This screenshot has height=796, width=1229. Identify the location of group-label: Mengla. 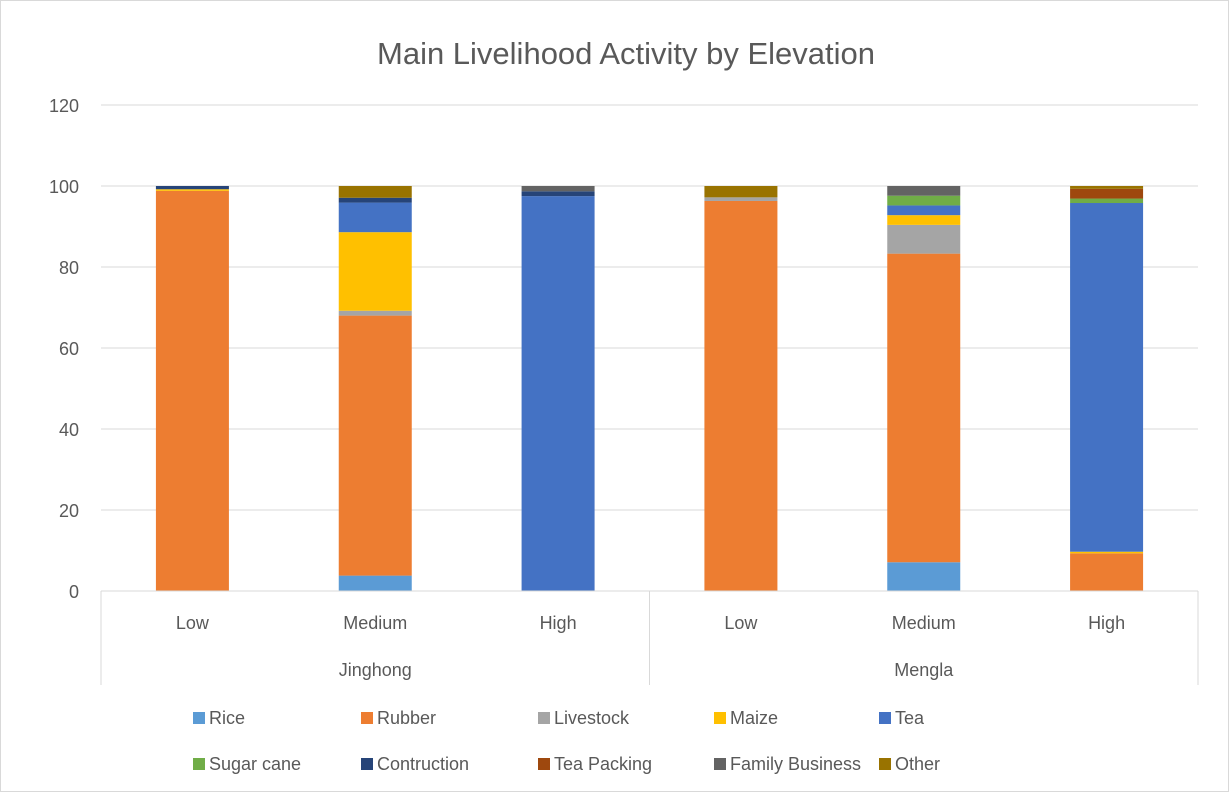
(924, 670).